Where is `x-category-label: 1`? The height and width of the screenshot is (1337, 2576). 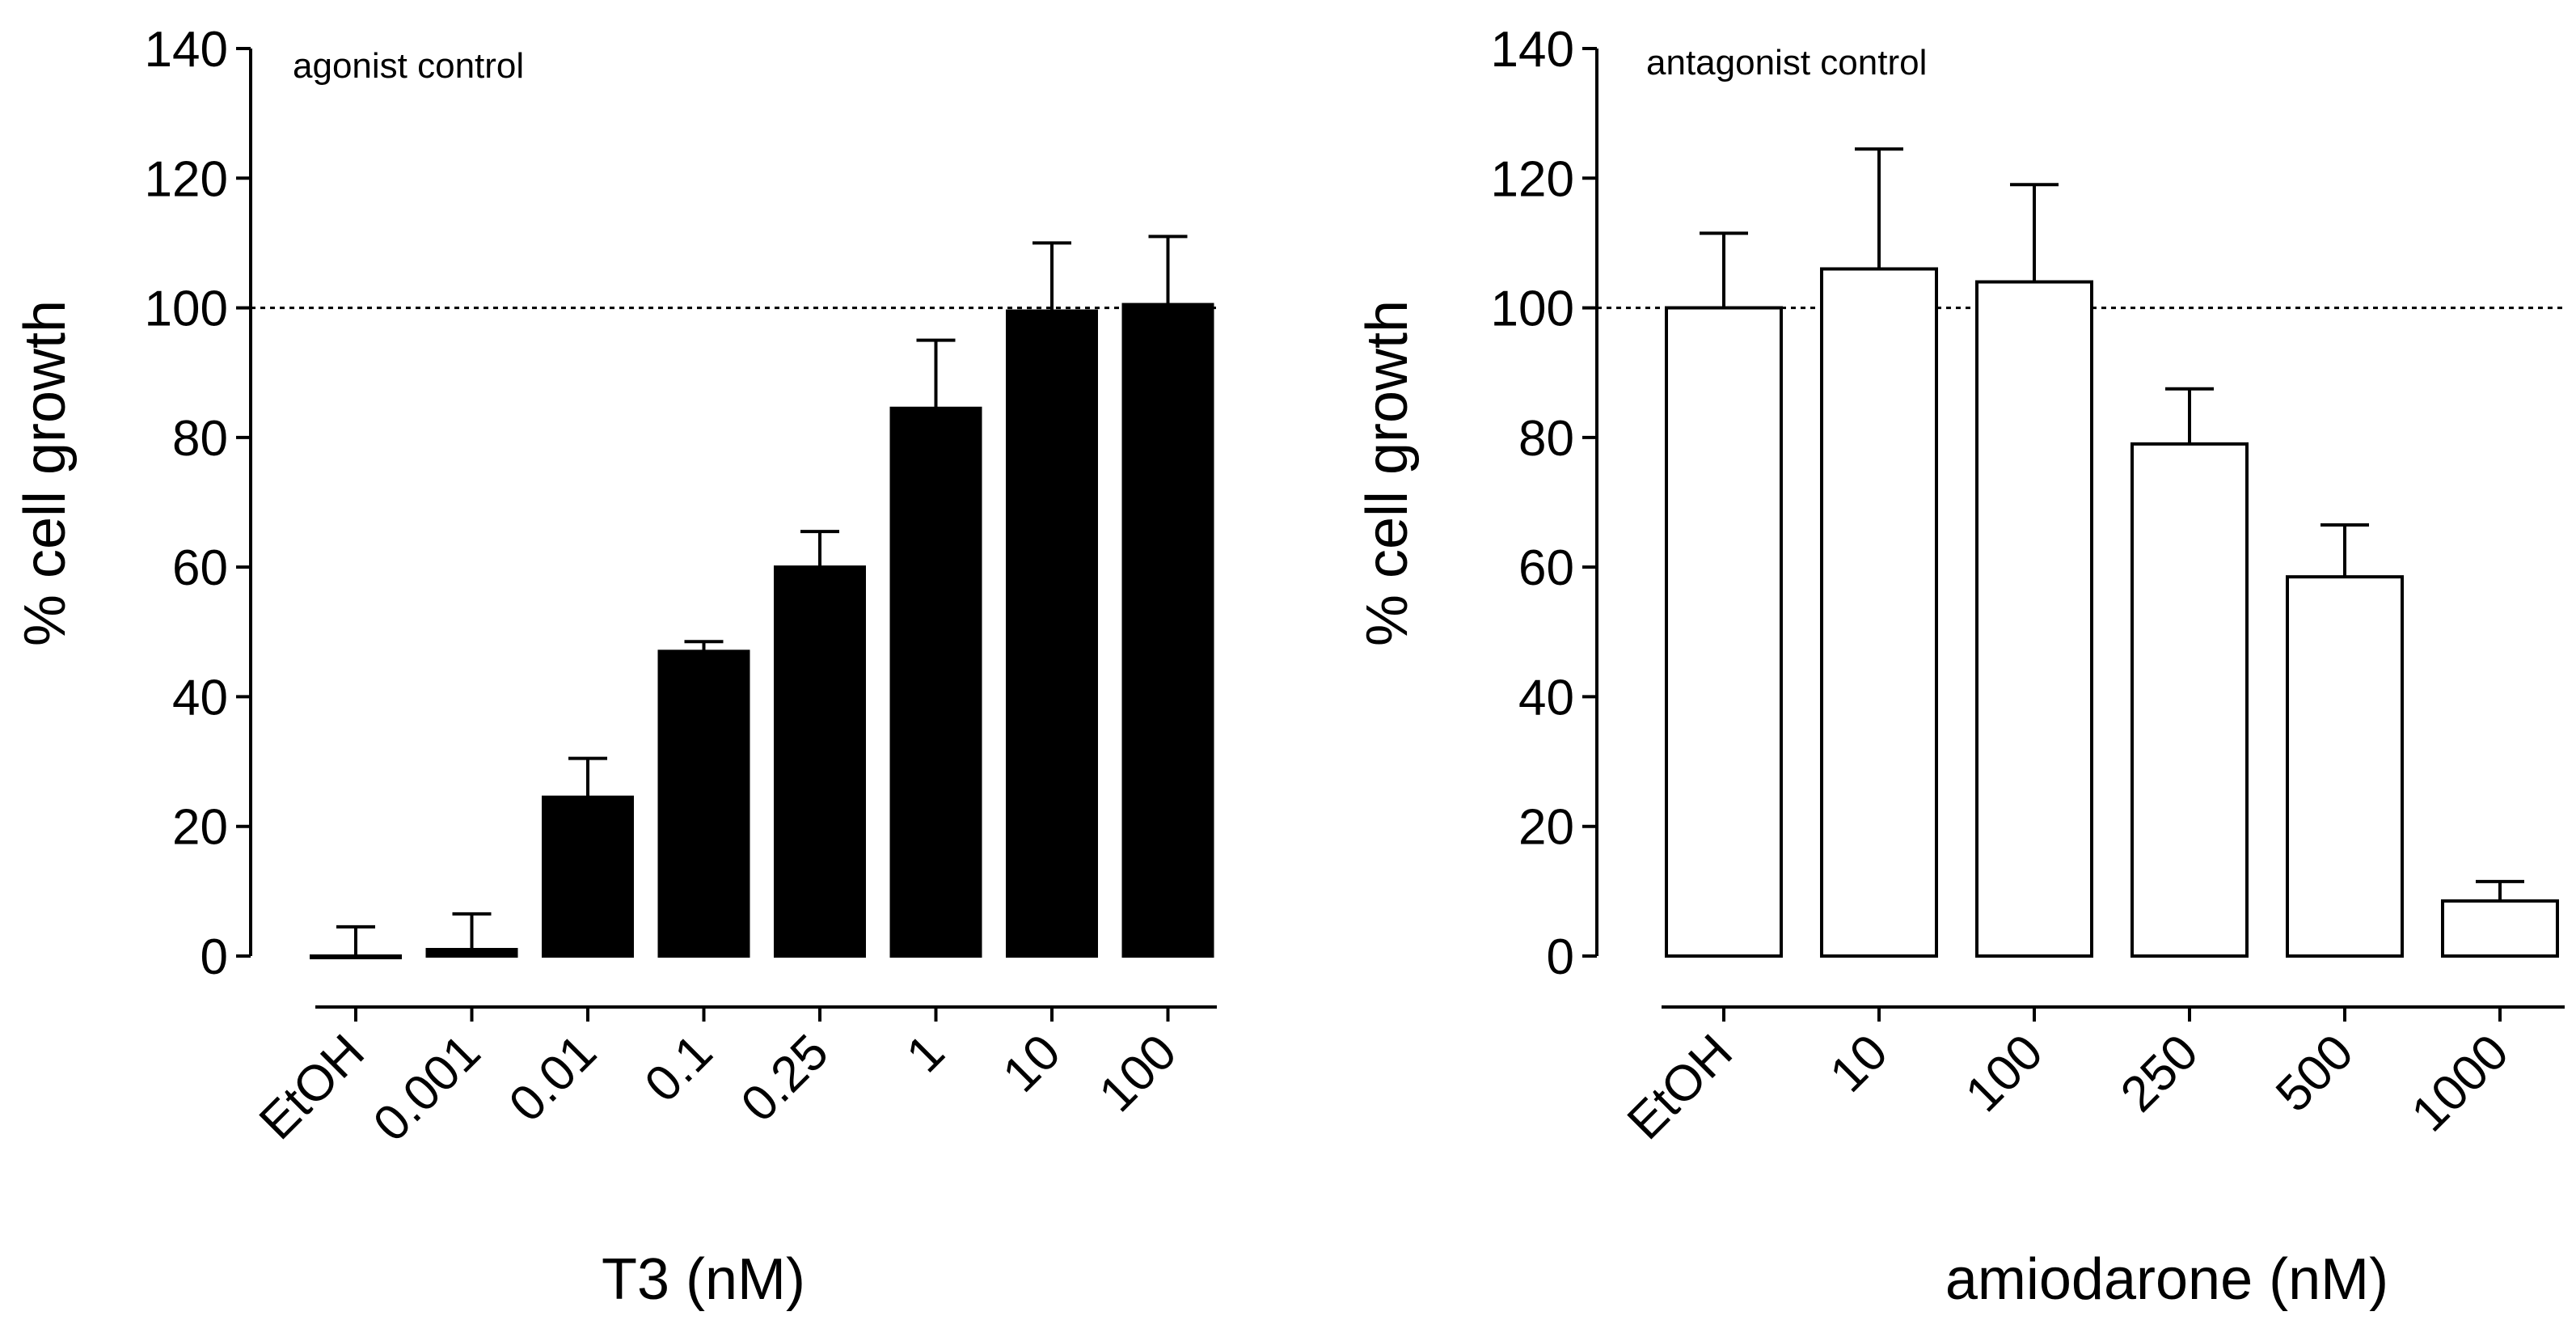 x-category-label: 1 is located at coordinates (926, 1053).